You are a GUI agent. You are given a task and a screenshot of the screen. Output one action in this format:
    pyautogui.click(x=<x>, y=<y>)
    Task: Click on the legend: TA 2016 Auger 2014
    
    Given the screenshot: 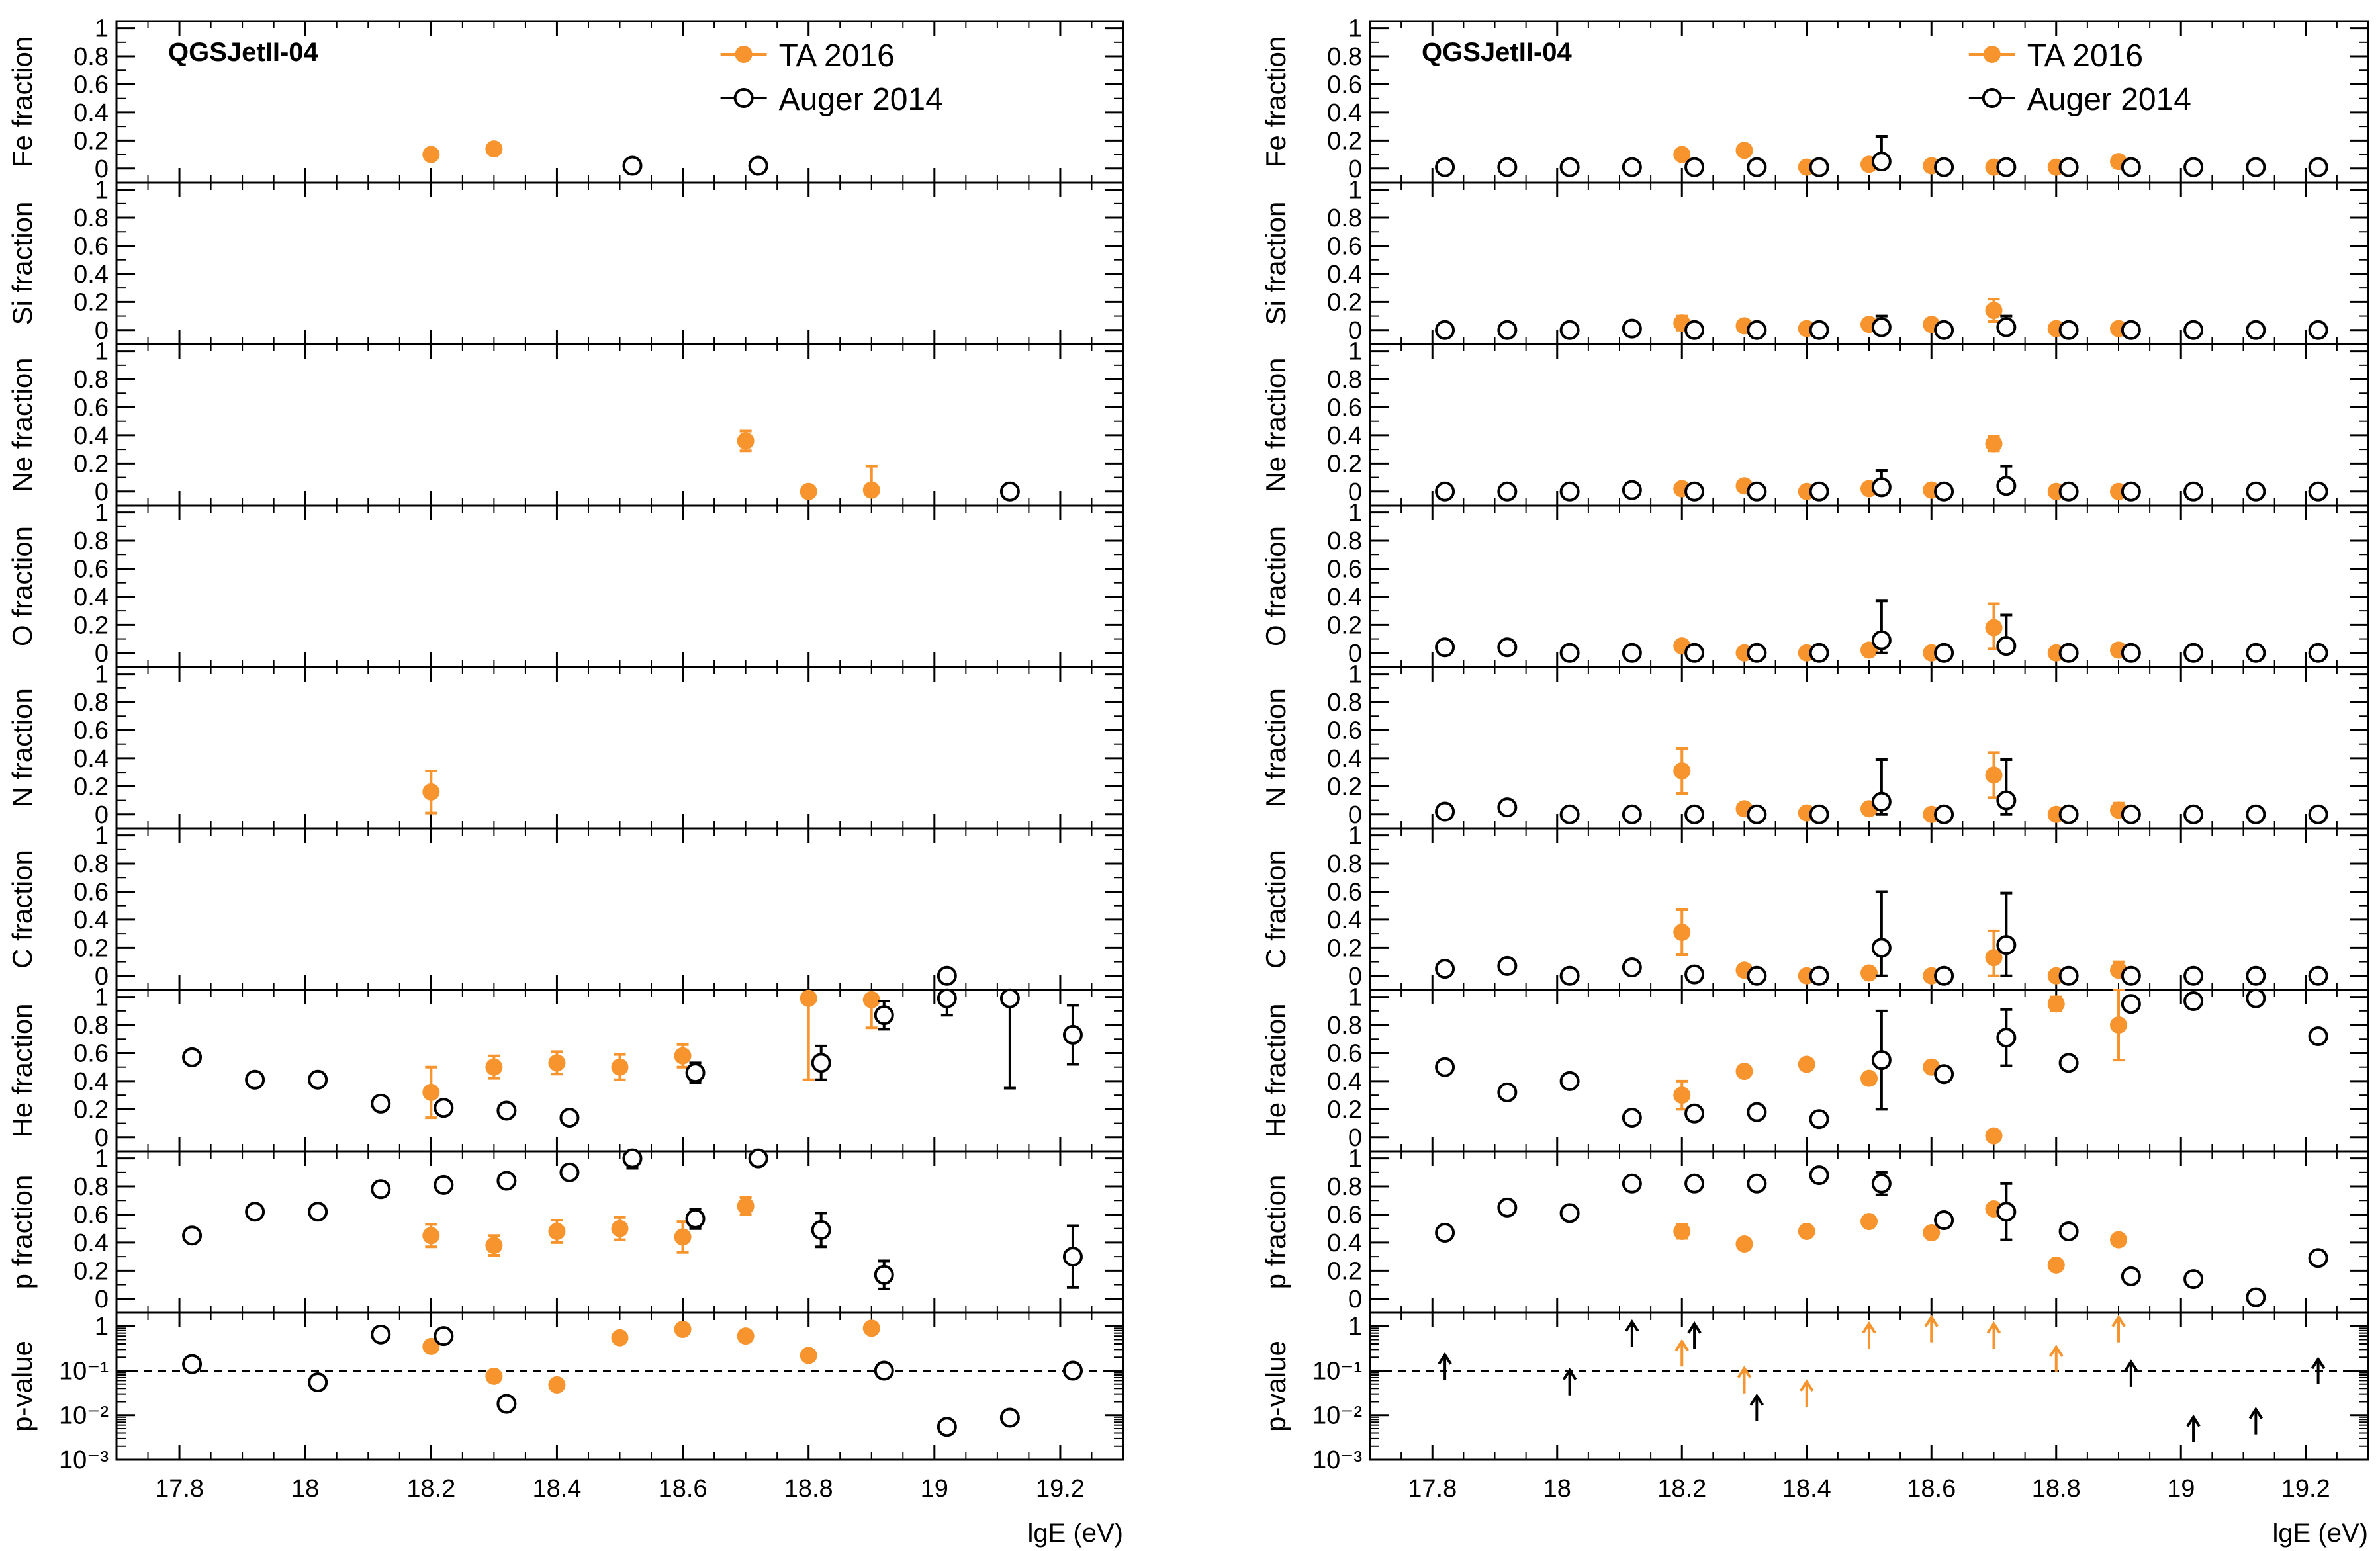 What is the action you would take?
    pyautogui.click(x=832, y=77)
    